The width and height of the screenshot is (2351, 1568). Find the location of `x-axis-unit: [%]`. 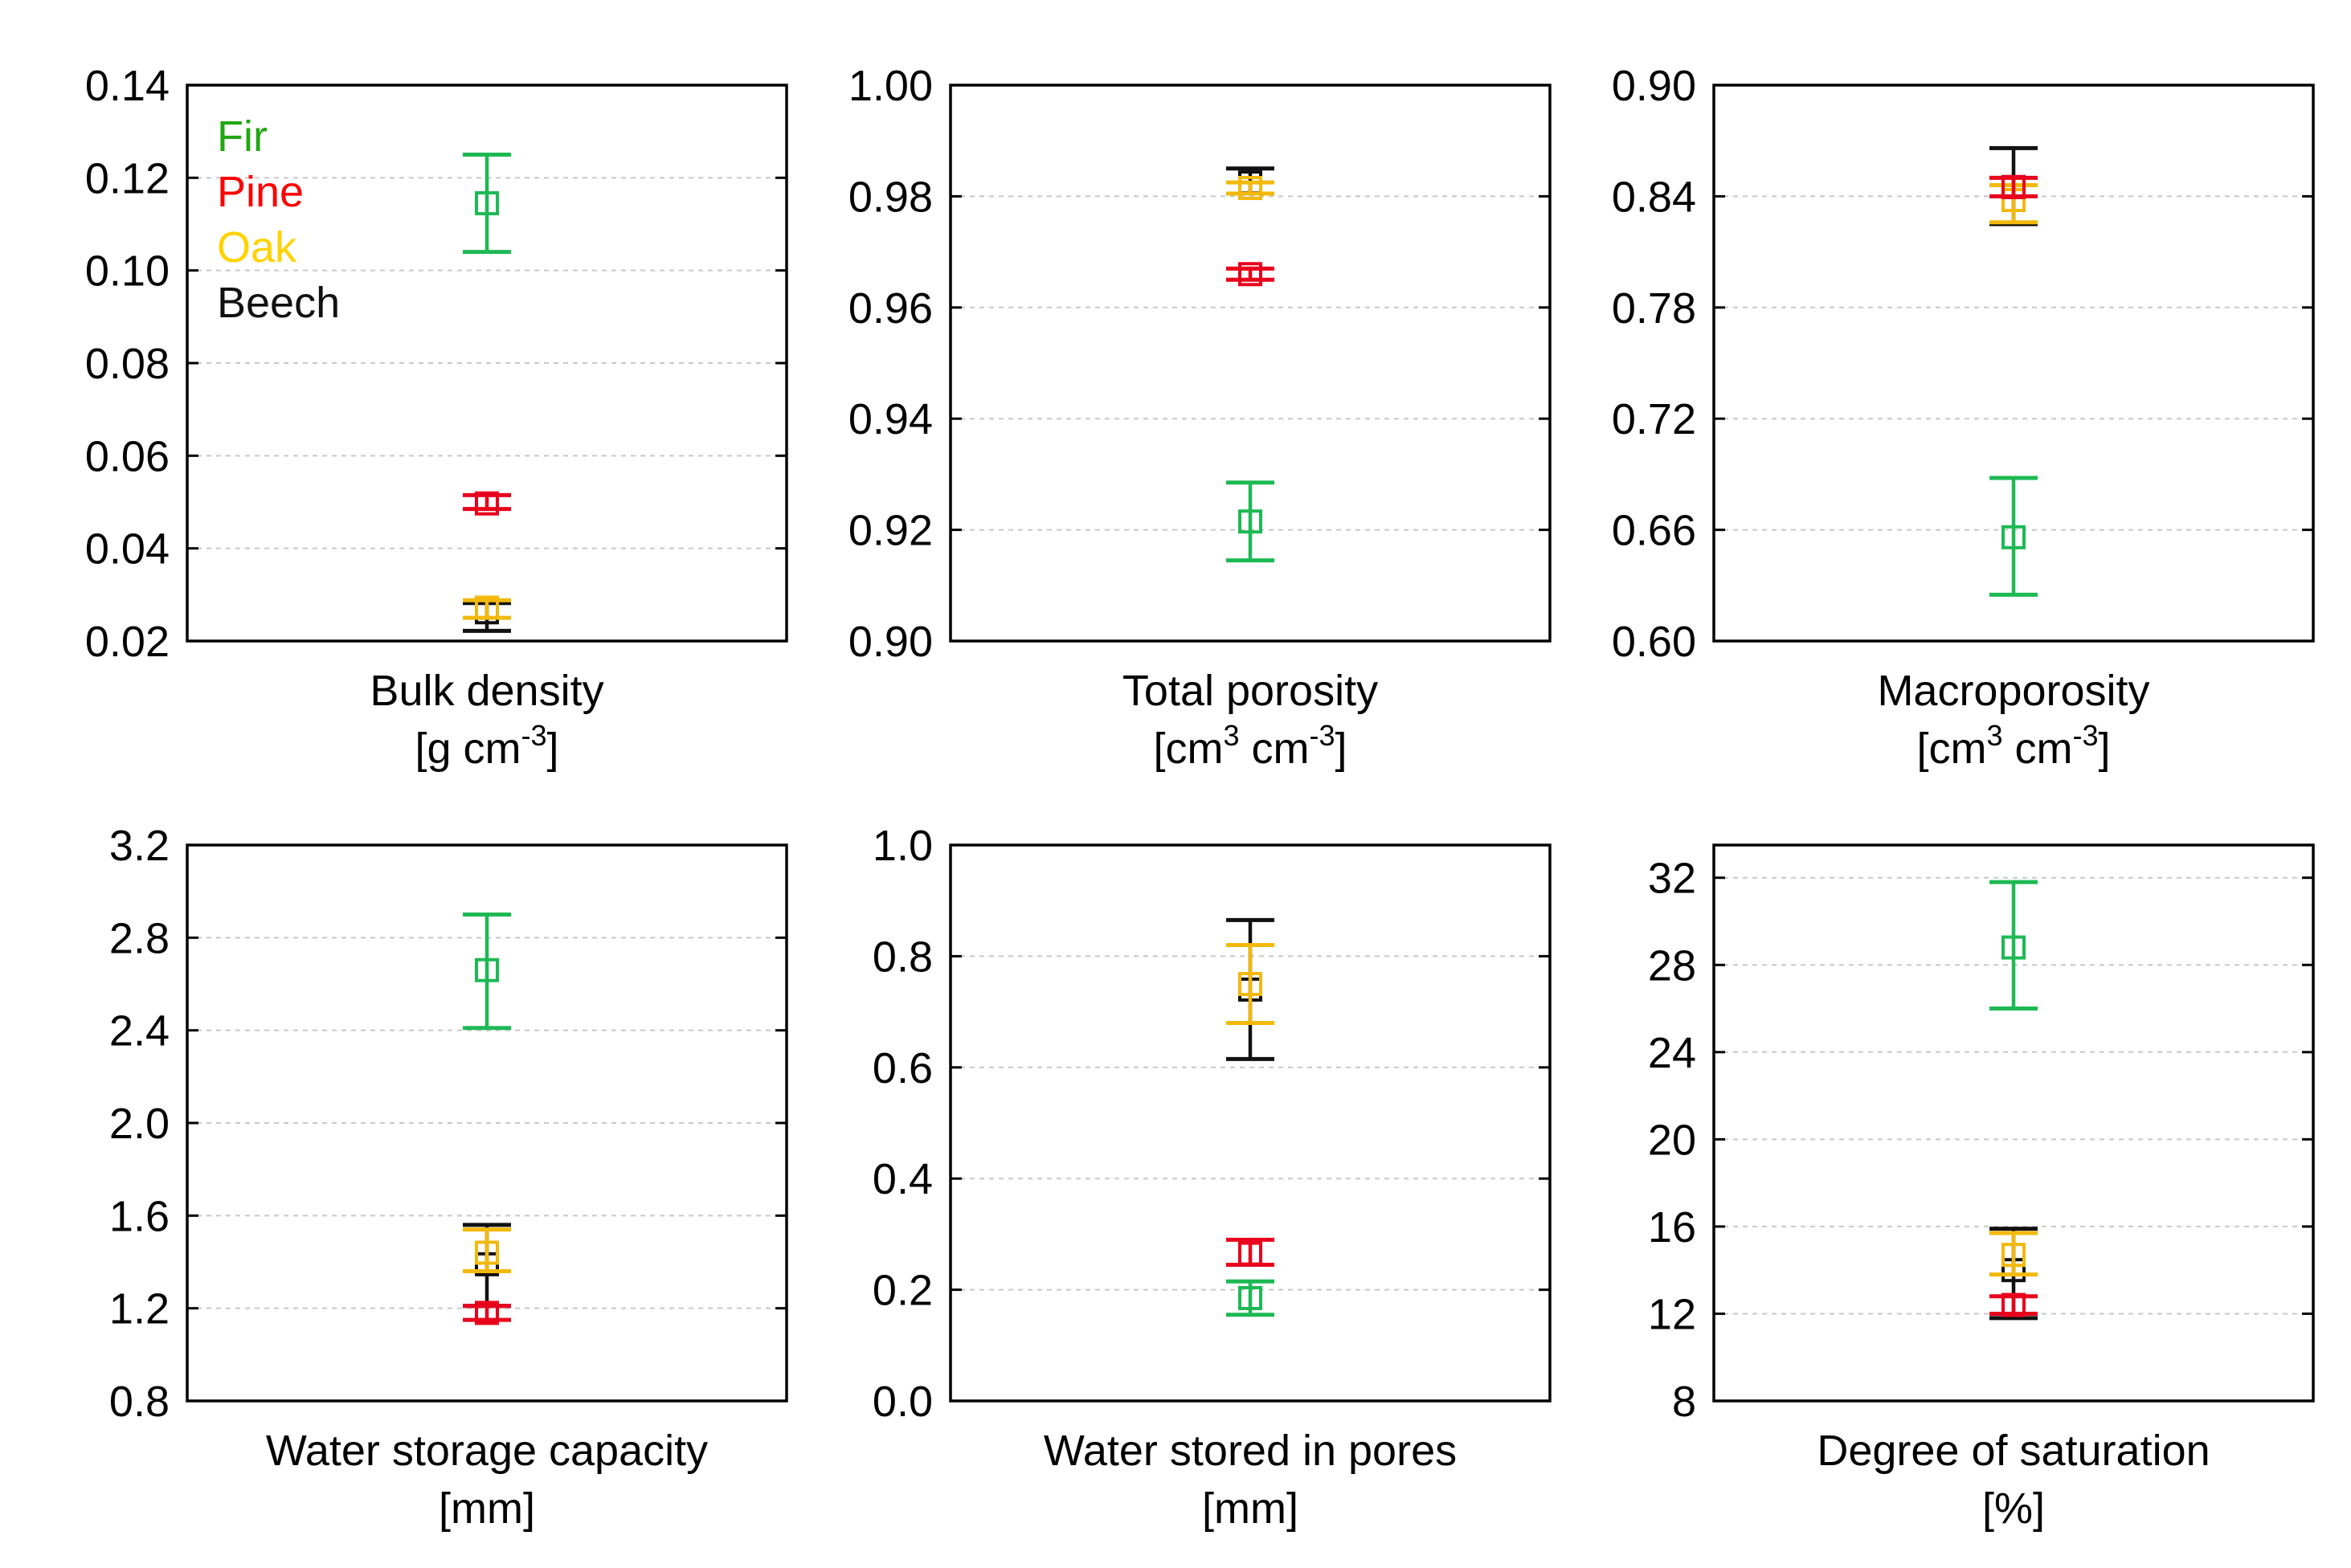

x-axis-unit: [%] is located at coordinates (2014, 1508).